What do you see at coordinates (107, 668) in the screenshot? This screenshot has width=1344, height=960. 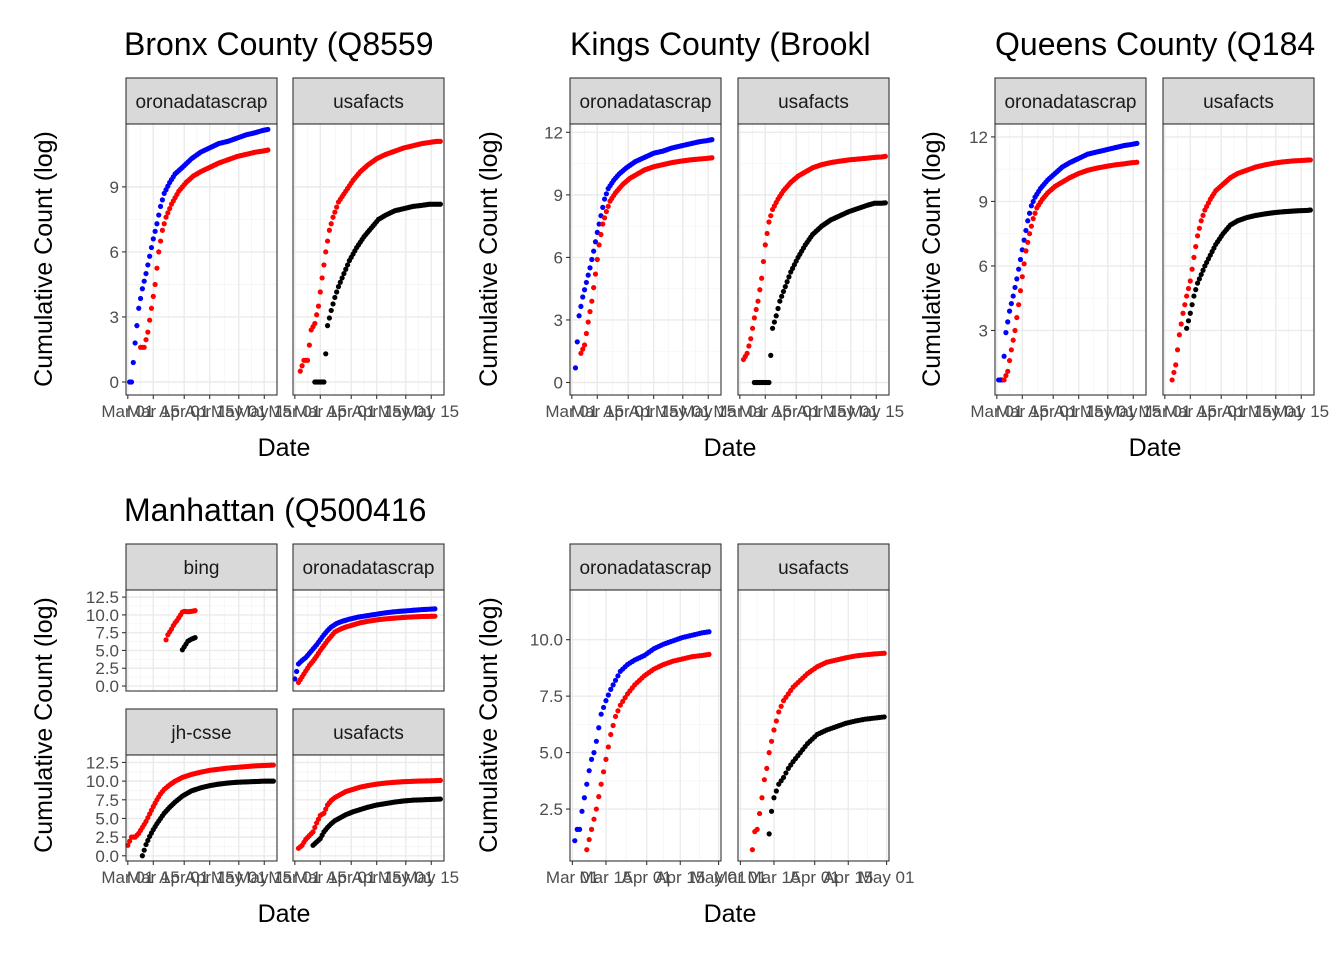 I see `y-tick-label: 2.5` at bounding box center [107, 668].